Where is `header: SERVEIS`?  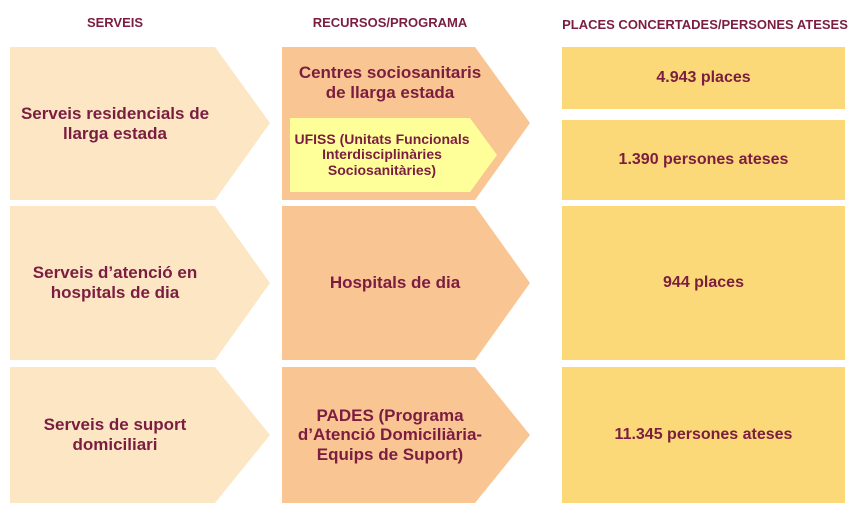
header: SERVEIS is located at coordinates (115, 23).